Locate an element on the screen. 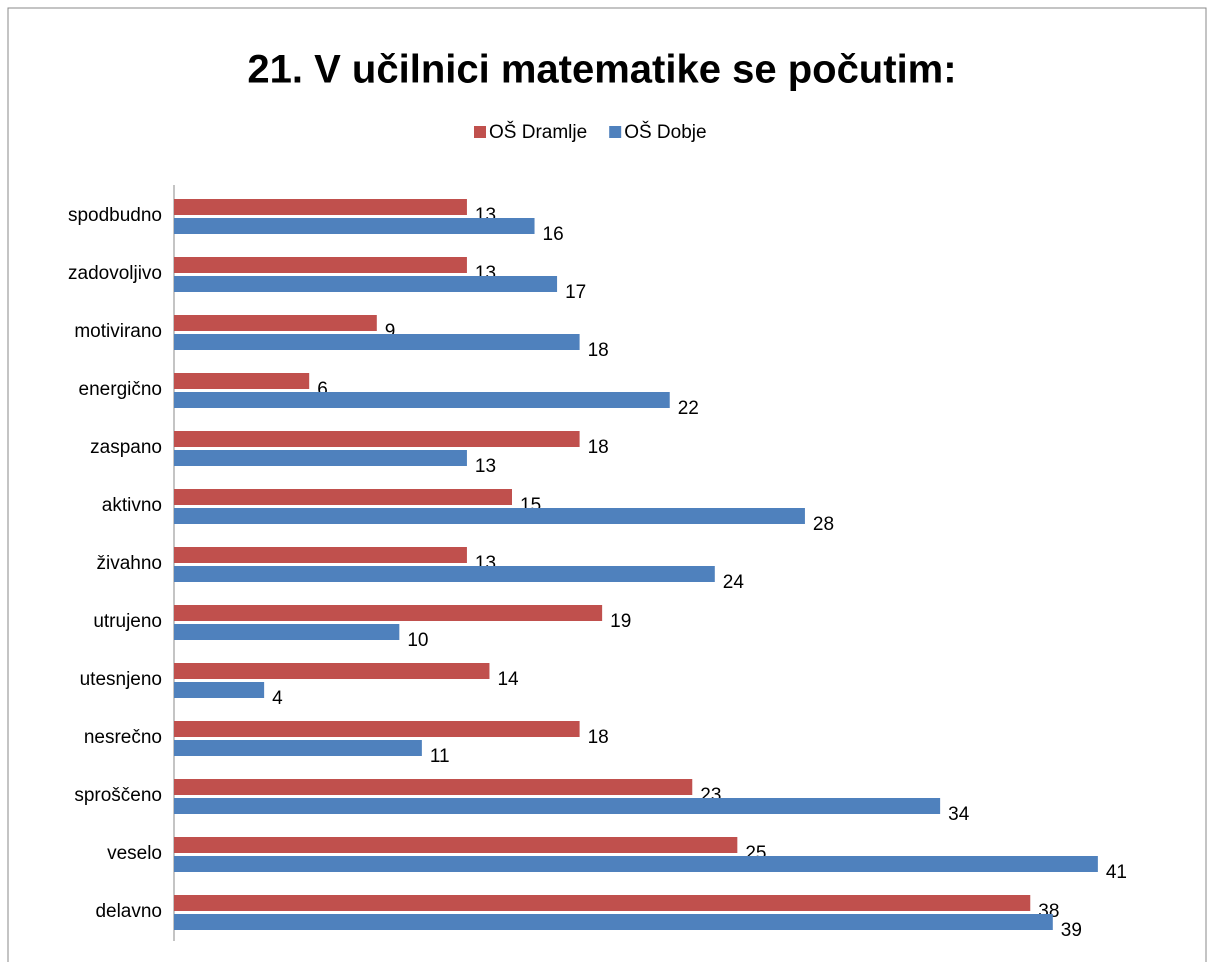  y-tick-label: spodbudno is located at coordinates (115, 215).